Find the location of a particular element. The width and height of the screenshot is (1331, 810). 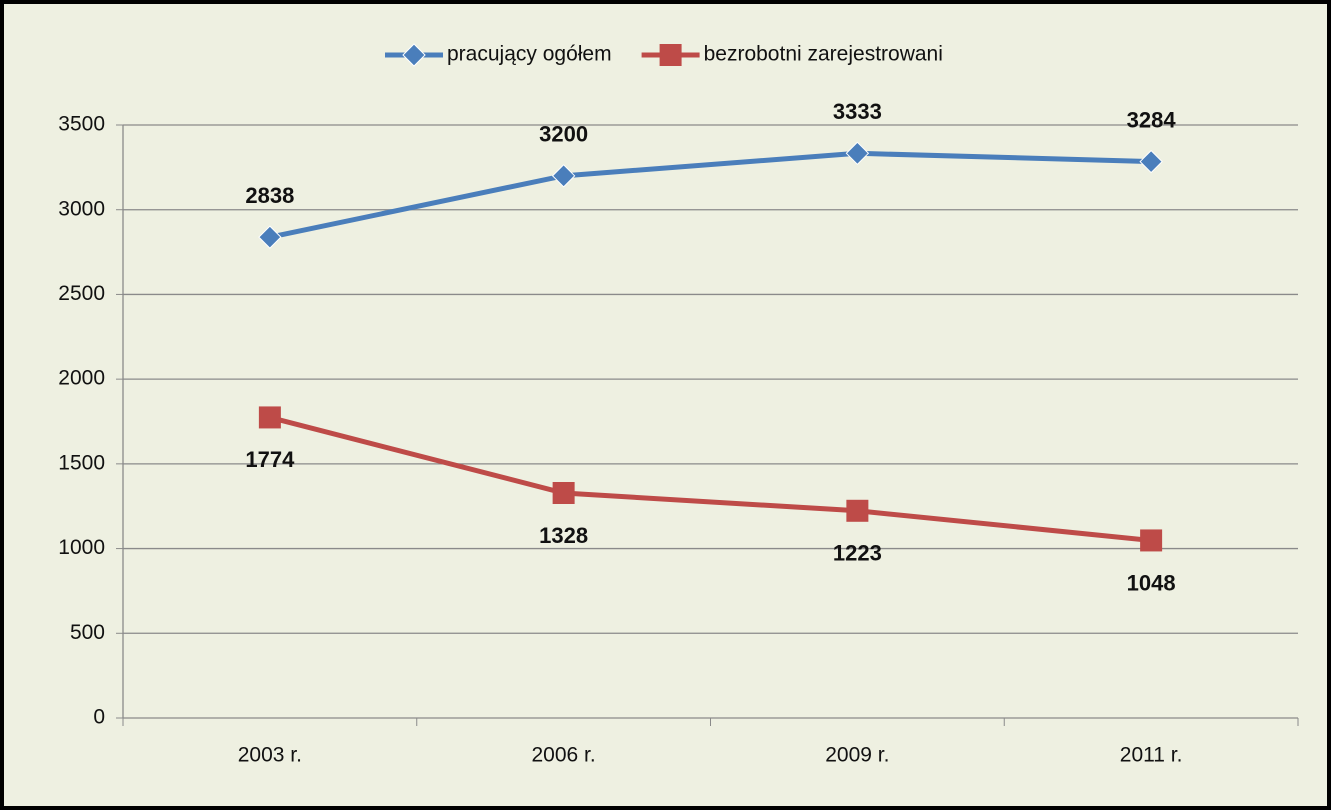

x-tick-label: 2009 r. is located at coordinates (857, 755).